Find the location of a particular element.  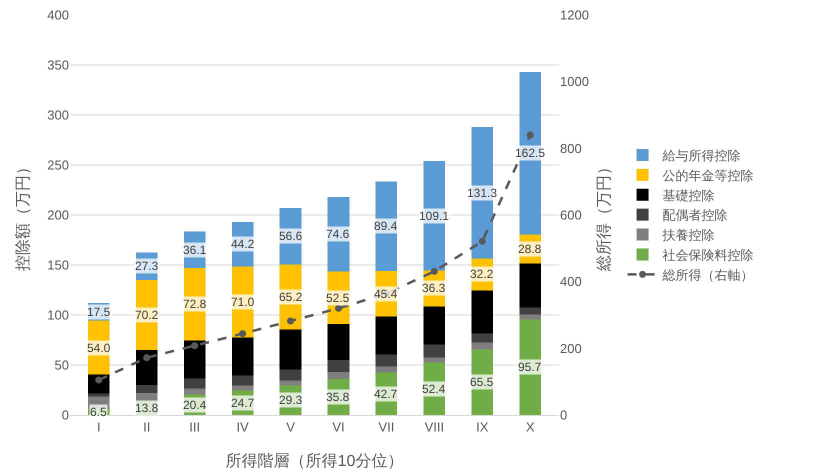

data-label: 24.7 is located at coordinates (243, 403).